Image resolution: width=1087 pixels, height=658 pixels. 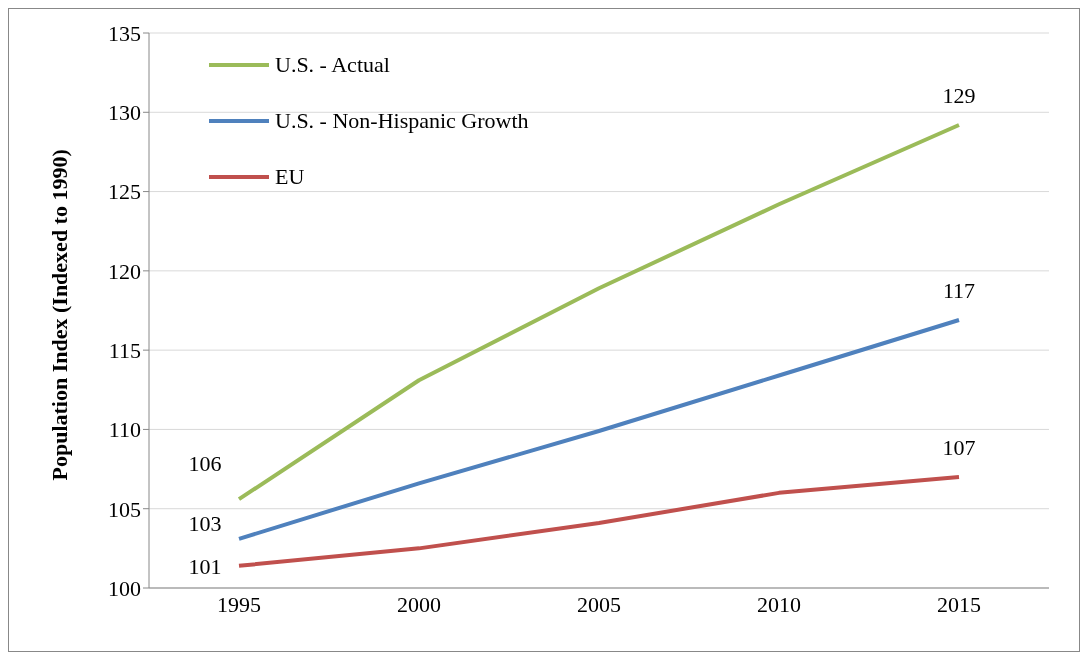 What do you see at coordinates (124, 271) in the screenshot?
I see `y-tick-label: 120` at bounding box center [124, 271].